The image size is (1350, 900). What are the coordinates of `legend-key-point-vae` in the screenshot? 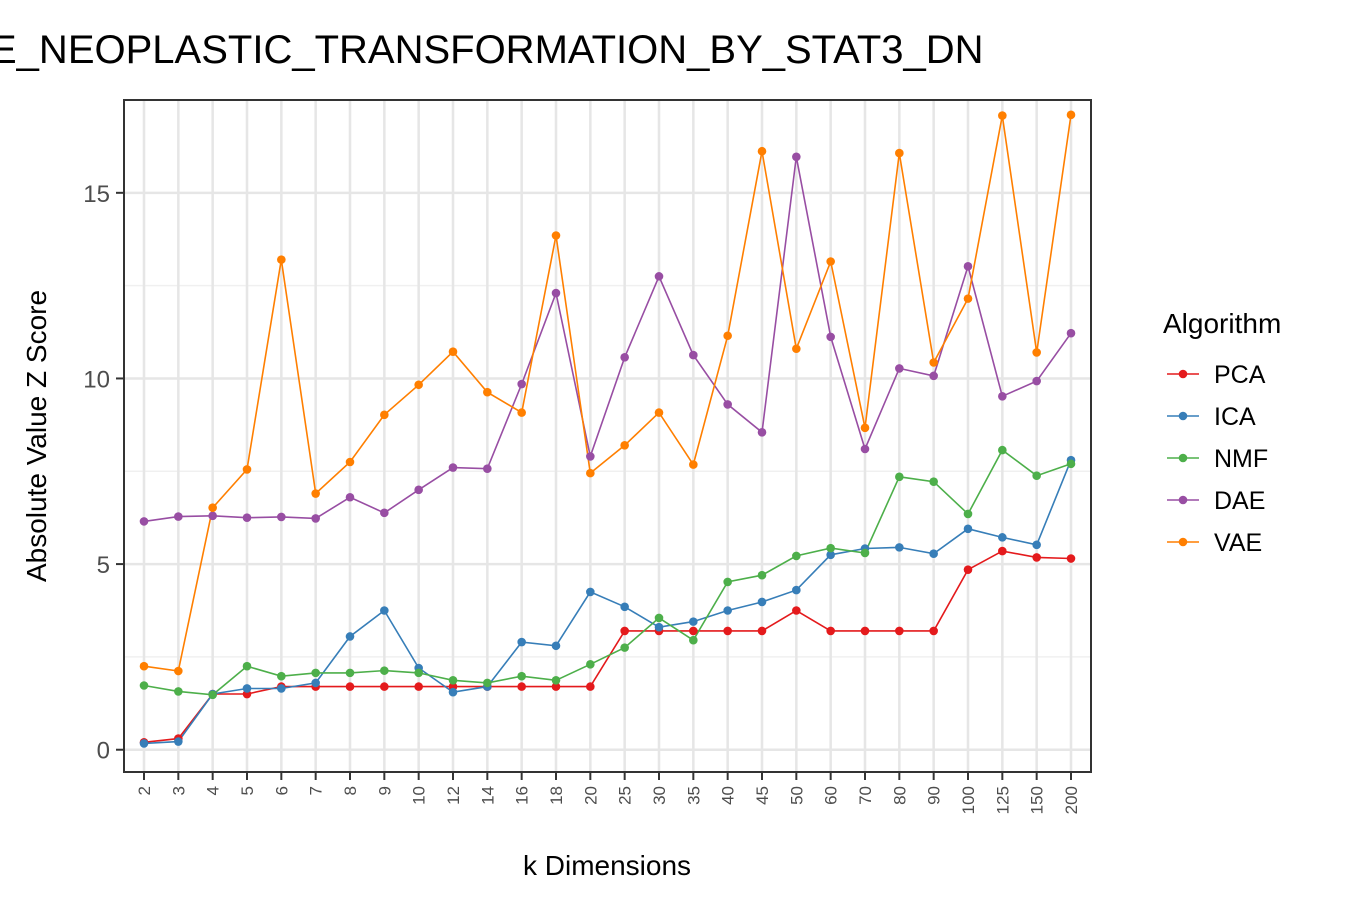 It's located at (1183, 542).